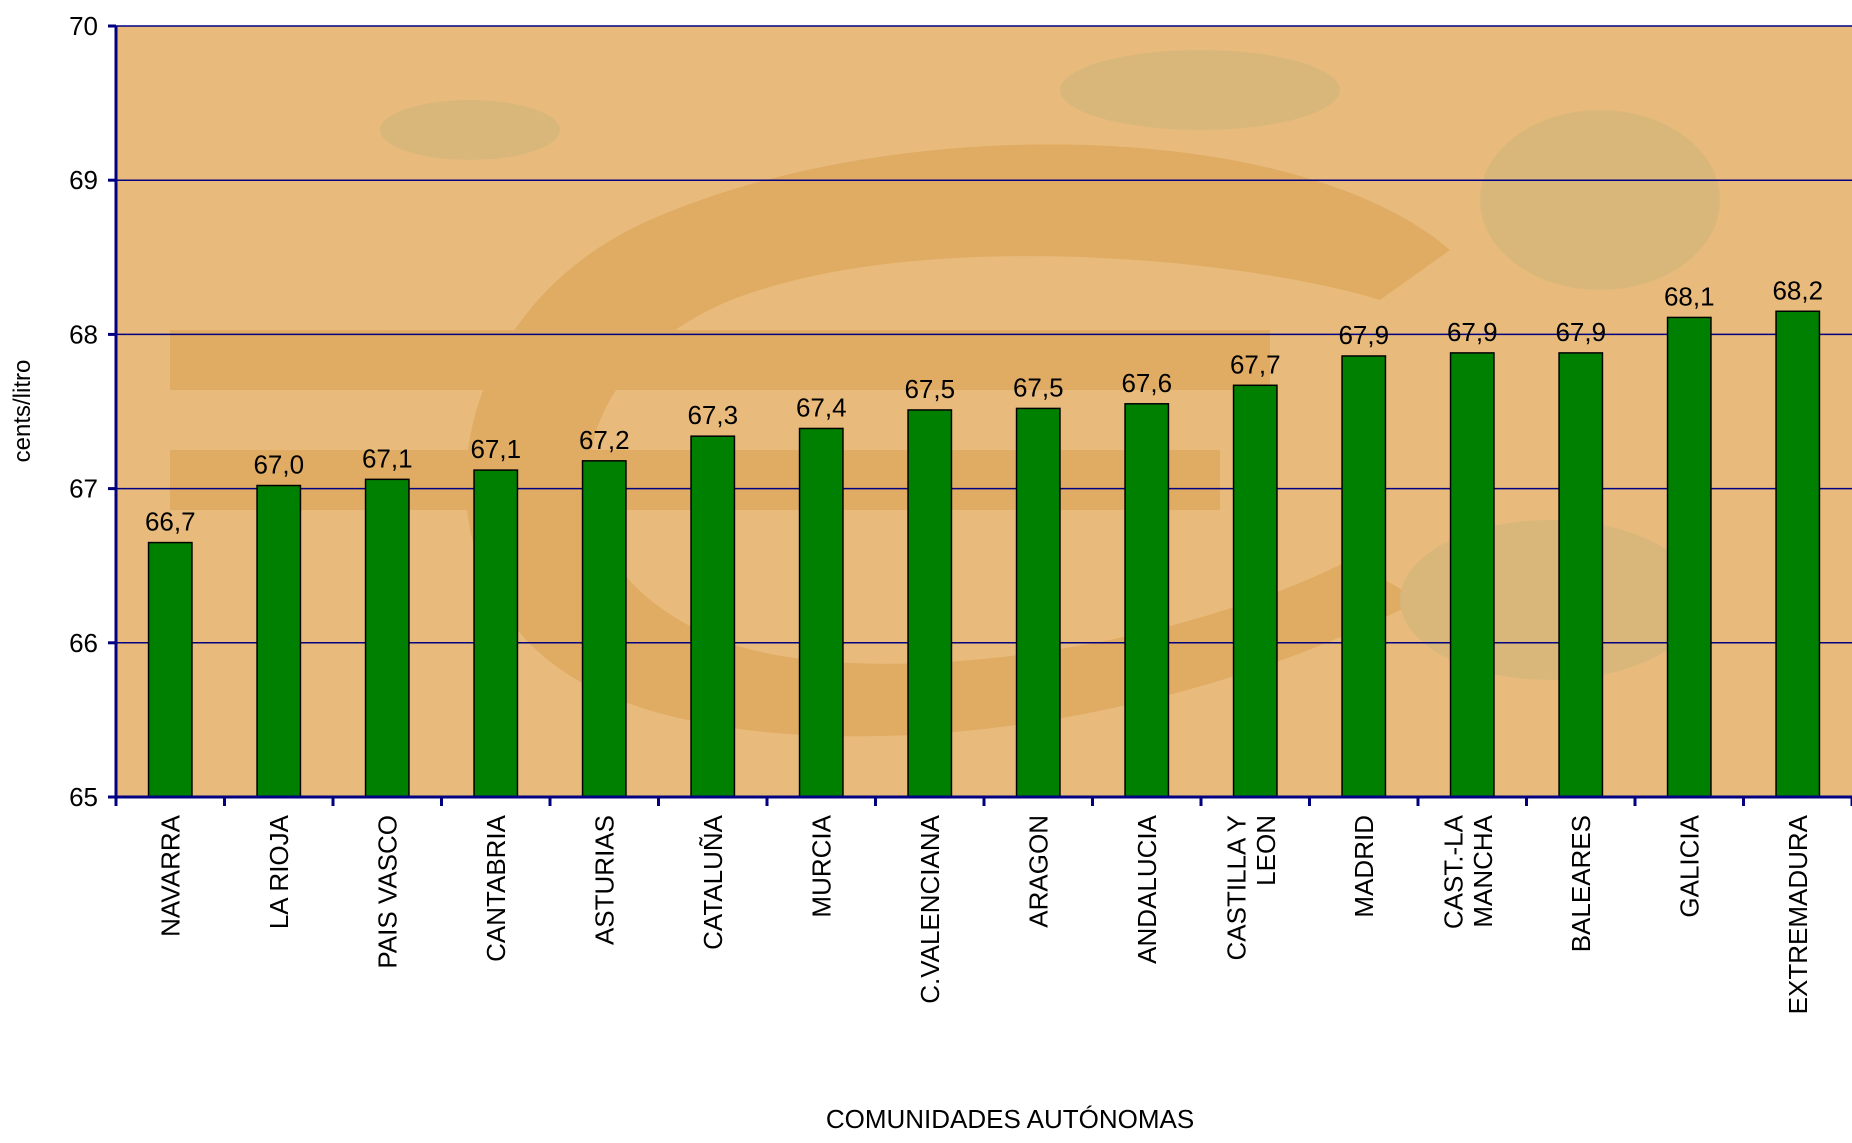  I want to click on value-label: 67,4, so click(821, 407).